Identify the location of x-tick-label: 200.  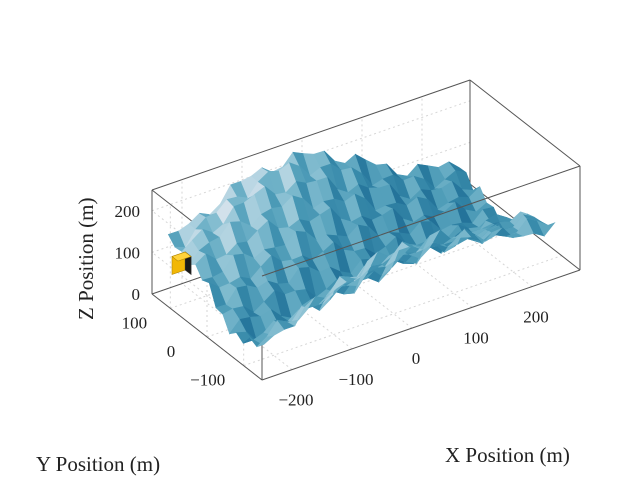
(536, 317).